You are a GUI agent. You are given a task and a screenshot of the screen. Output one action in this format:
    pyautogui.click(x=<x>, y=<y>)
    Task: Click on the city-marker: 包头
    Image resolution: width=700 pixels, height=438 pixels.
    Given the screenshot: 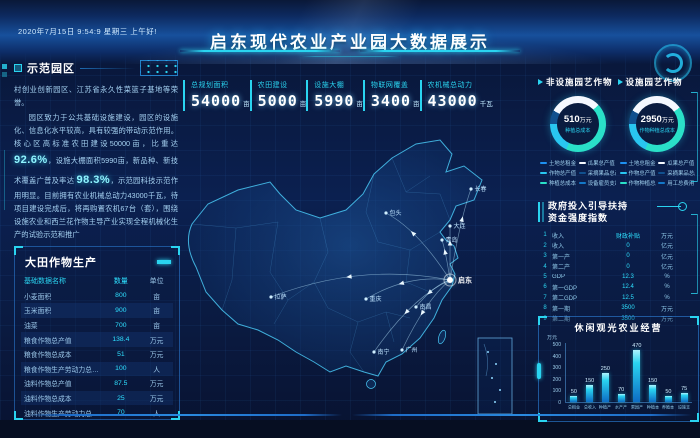 What is the action you would take?
    pyautogui.click(x=393, y=213)
    